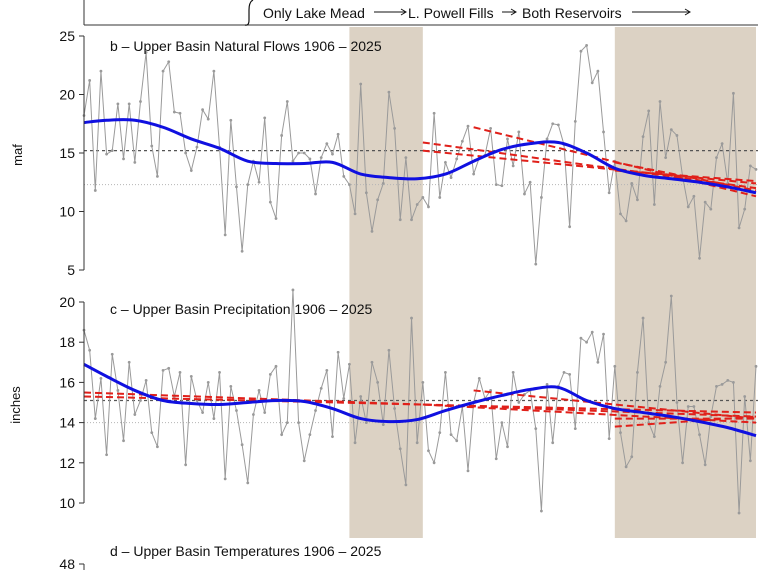 The image size is (766, 570). I want to click on y-tick-label: 25, so click(67, 36).